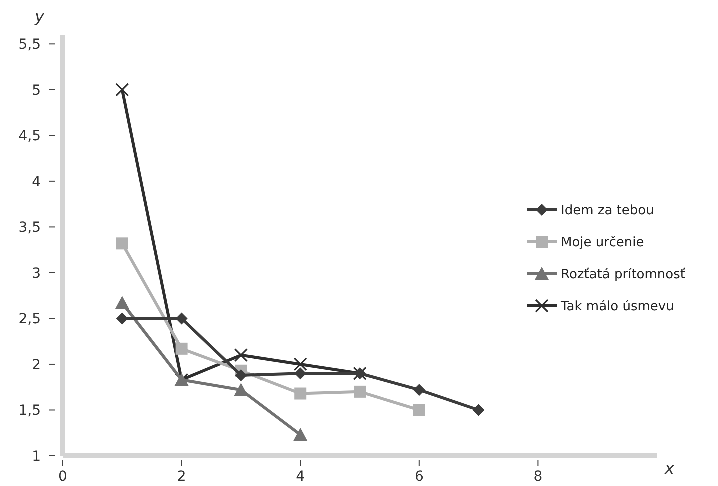 This screenshot has width=718, height=486. I want to click on y-tick-label: 1,5, so click(29, 411).